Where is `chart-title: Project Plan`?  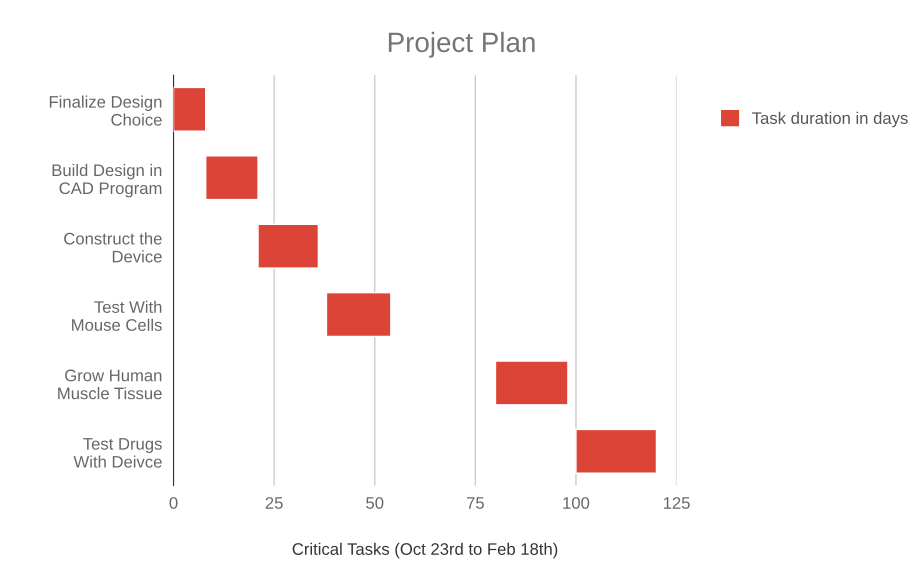
chart-title: Project Plan is located at coordinates (461, 45).